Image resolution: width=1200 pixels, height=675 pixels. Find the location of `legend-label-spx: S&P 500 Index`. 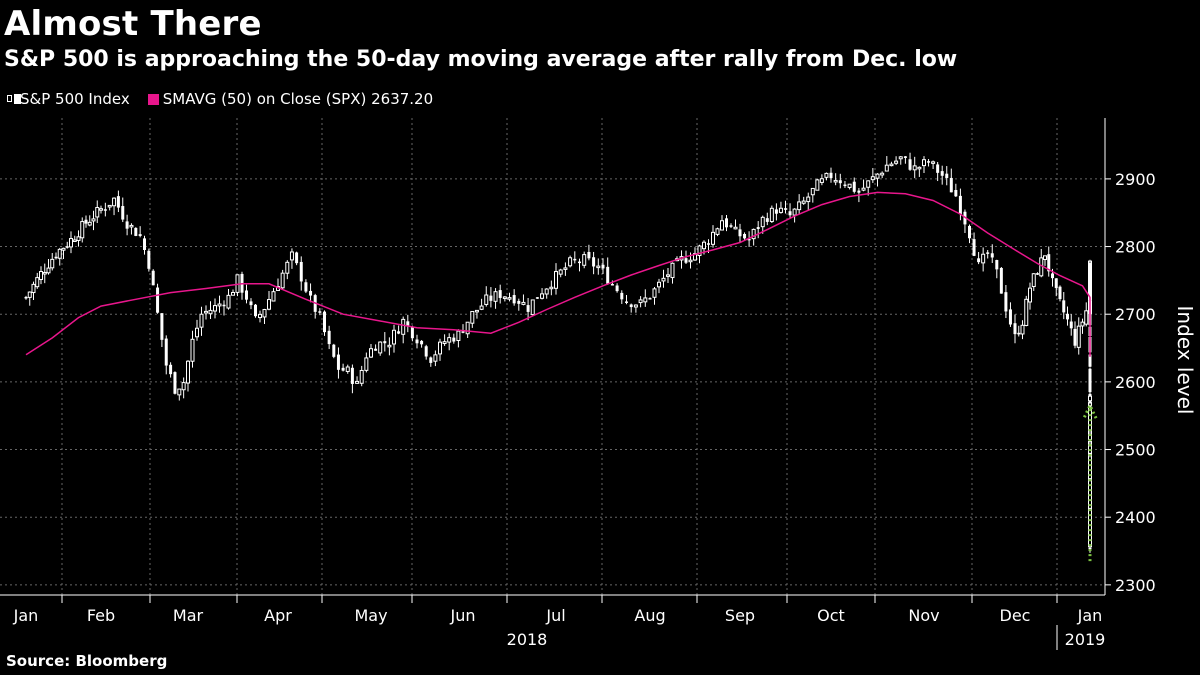

legend-label-spx: S&P 500 Index is located at coordinates (75, 99).